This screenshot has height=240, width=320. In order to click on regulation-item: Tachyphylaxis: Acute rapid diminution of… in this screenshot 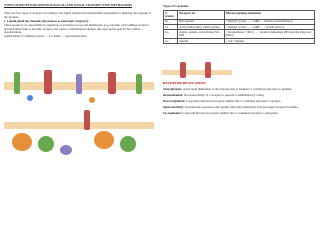, I will do `click(238, 89)`.